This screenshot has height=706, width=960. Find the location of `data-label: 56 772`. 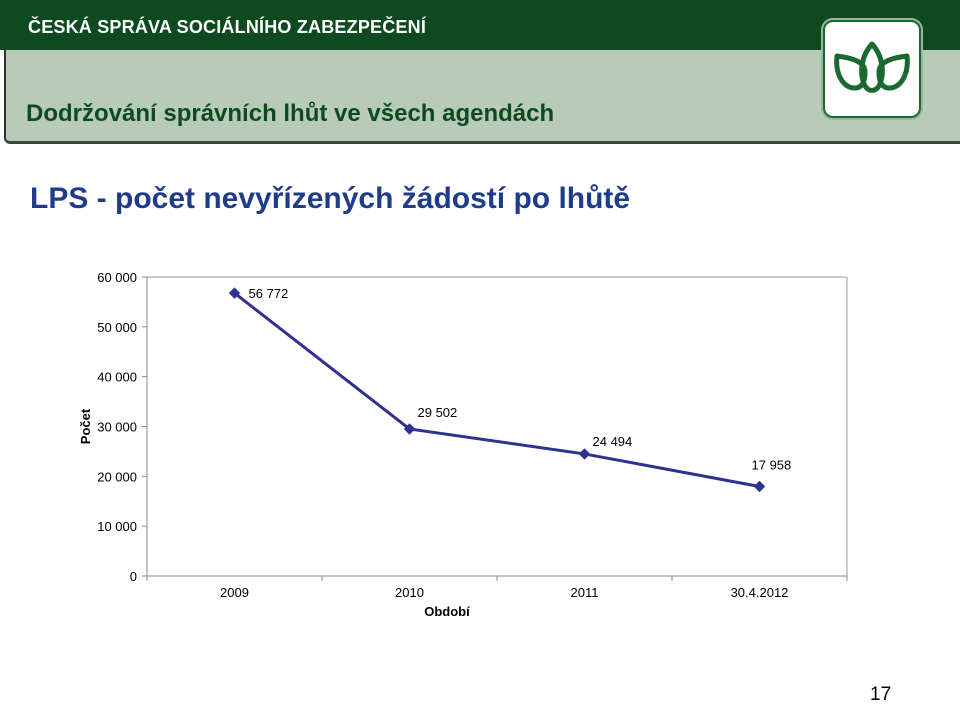

data-label: 56 772 is located at coordinates (269, 293).